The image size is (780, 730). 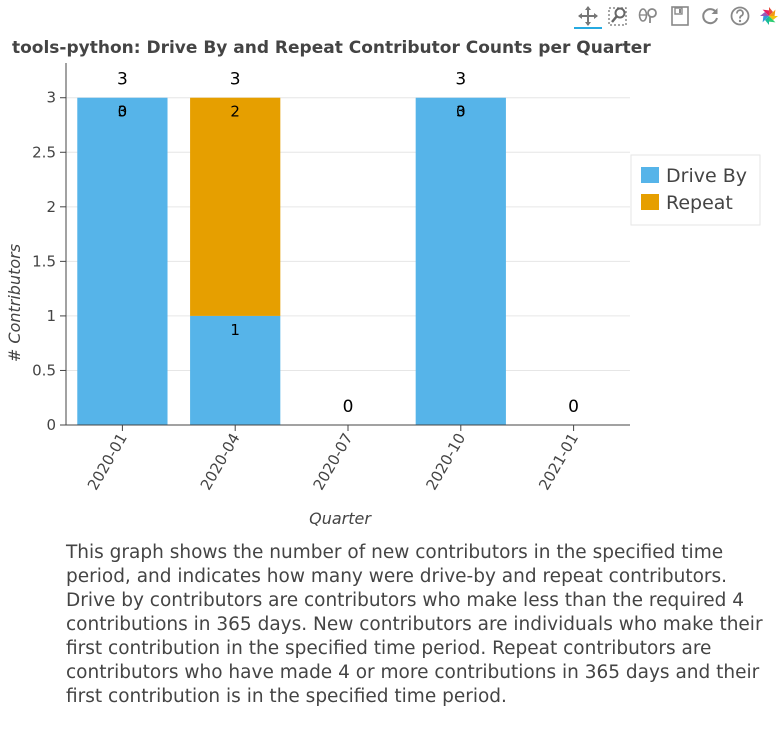 I want to click on y-tick-label: 1, so click(x=51, y=316).